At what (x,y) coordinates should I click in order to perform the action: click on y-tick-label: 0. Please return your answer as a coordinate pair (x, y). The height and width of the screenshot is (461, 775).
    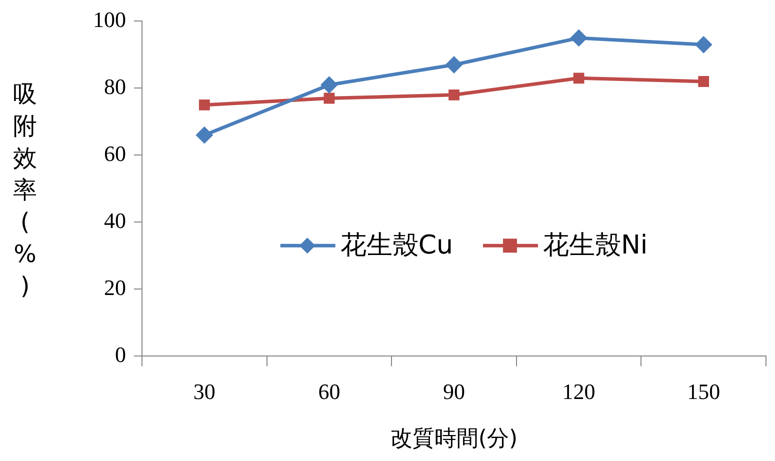
    Looking at the image, I should click on (120, 354).